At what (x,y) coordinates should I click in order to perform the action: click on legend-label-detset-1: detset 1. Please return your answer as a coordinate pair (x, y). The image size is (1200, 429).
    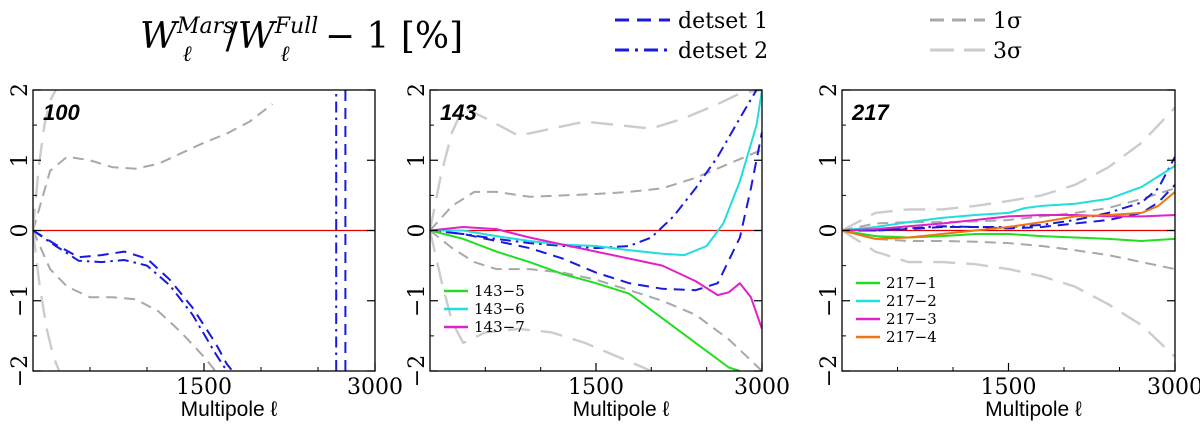
    Looking at the image, I should click on (723, 21).